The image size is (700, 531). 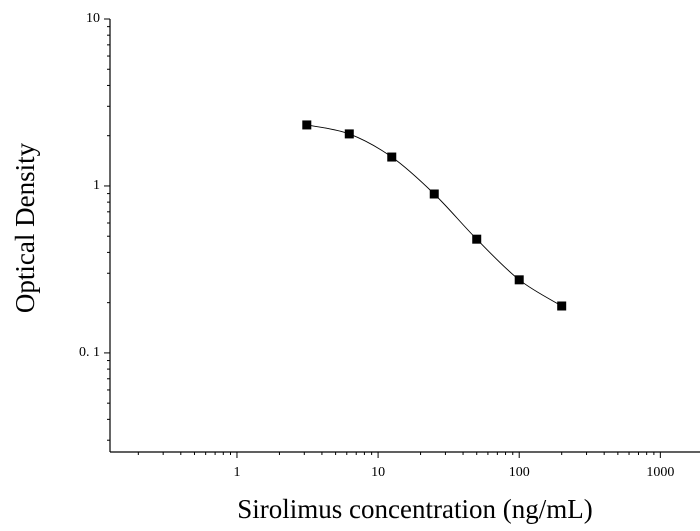 What do you see at coordinates (519, 472) in the screenshot?
I see `x-tick-label: 100` at bounding box center [519, 472].